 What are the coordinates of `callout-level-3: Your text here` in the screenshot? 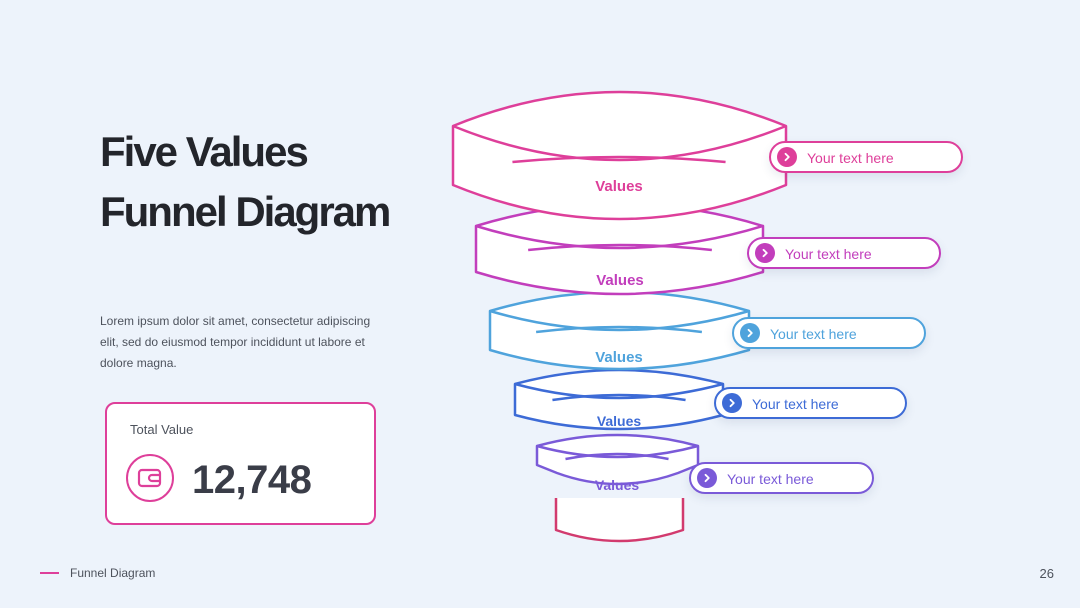 It's located at (829, 333).